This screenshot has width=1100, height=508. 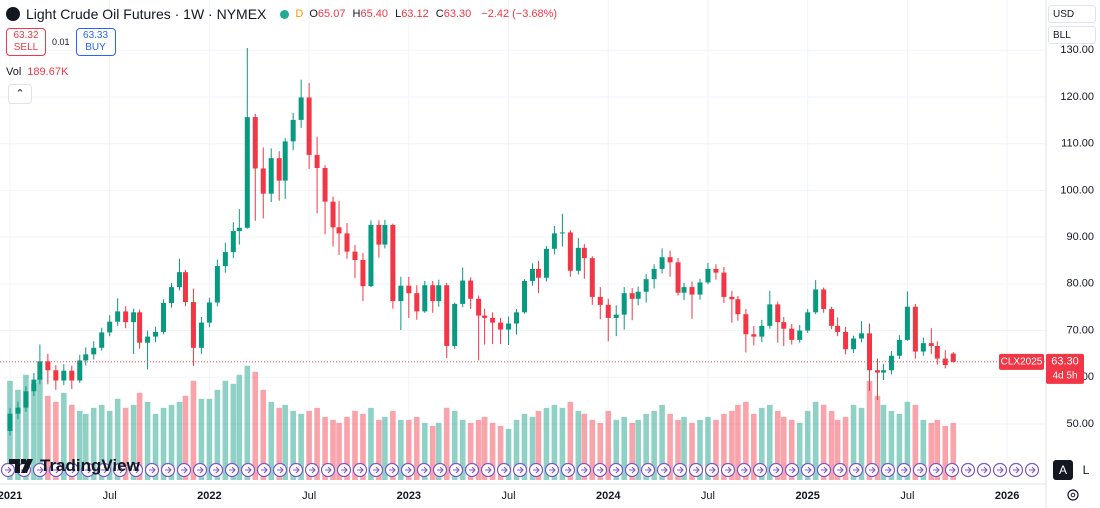 I want to click on currency-select: USD, so click(x=1072, y=14).